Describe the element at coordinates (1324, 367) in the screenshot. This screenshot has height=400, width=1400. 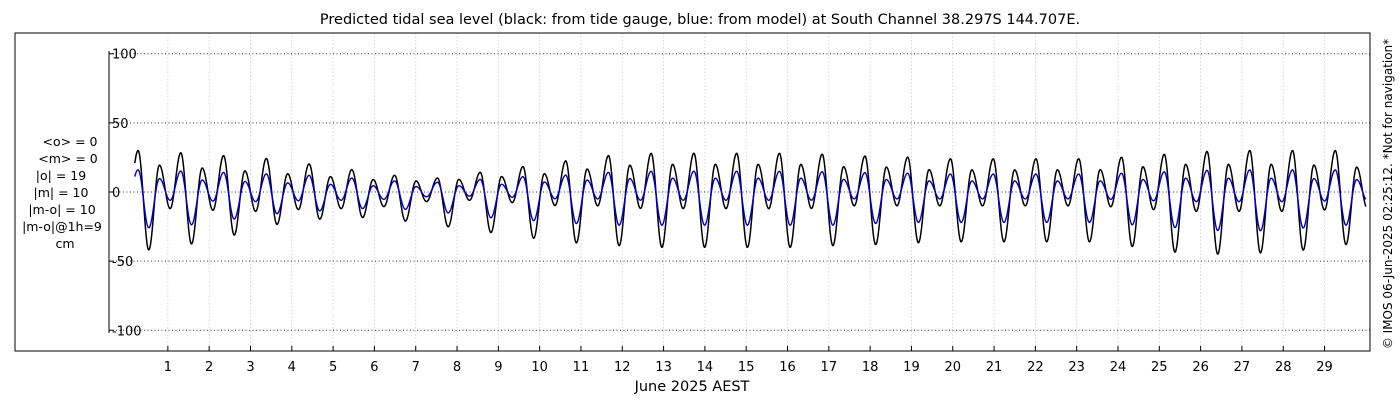
I see `x-tick-label: 29` at that location.